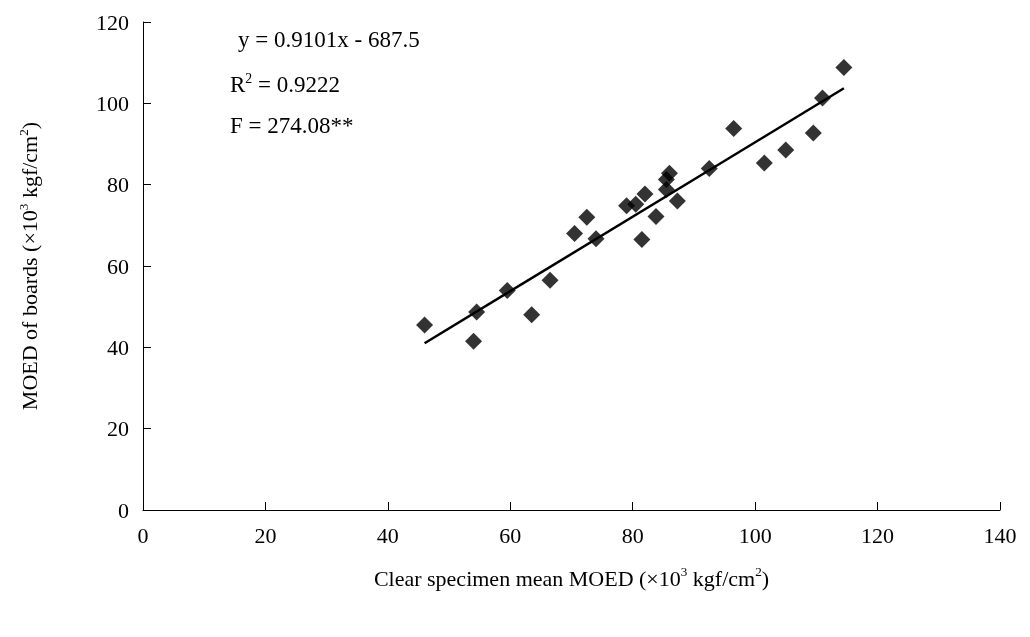 Image resolution: width=1030 pixels, height=637 pixels. I want to click on y-tick-label: 40, so click(118, 347).